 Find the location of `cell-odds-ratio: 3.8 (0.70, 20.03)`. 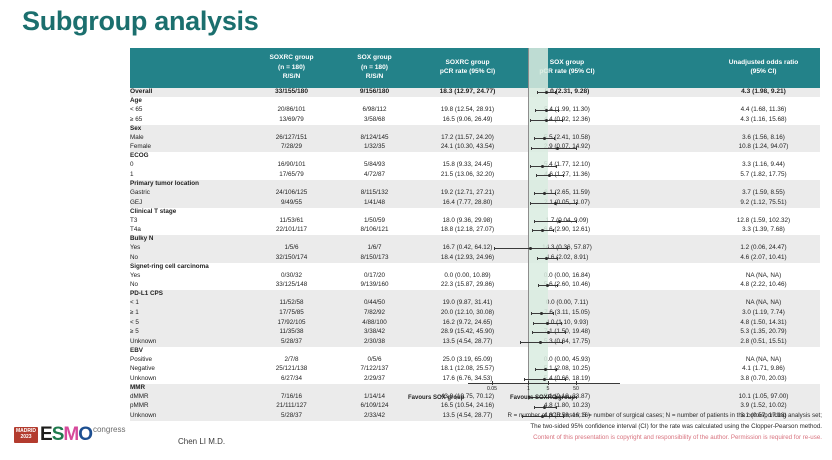

cell-odds-ratio: 3.8 (0.70, 20.03) is located at coordinates (763, 379).